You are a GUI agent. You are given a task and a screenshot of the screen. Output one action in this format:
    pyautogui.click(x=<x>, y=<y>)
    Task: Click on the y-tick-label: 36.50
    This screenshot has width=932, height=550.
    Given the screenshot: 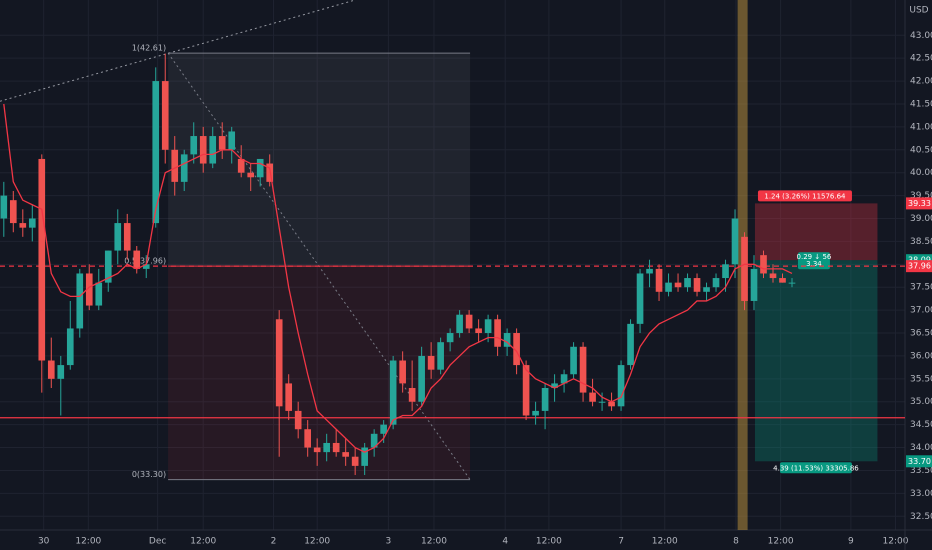 What is the action you would take?
    pyautogui.click(x=921, y=334)
    